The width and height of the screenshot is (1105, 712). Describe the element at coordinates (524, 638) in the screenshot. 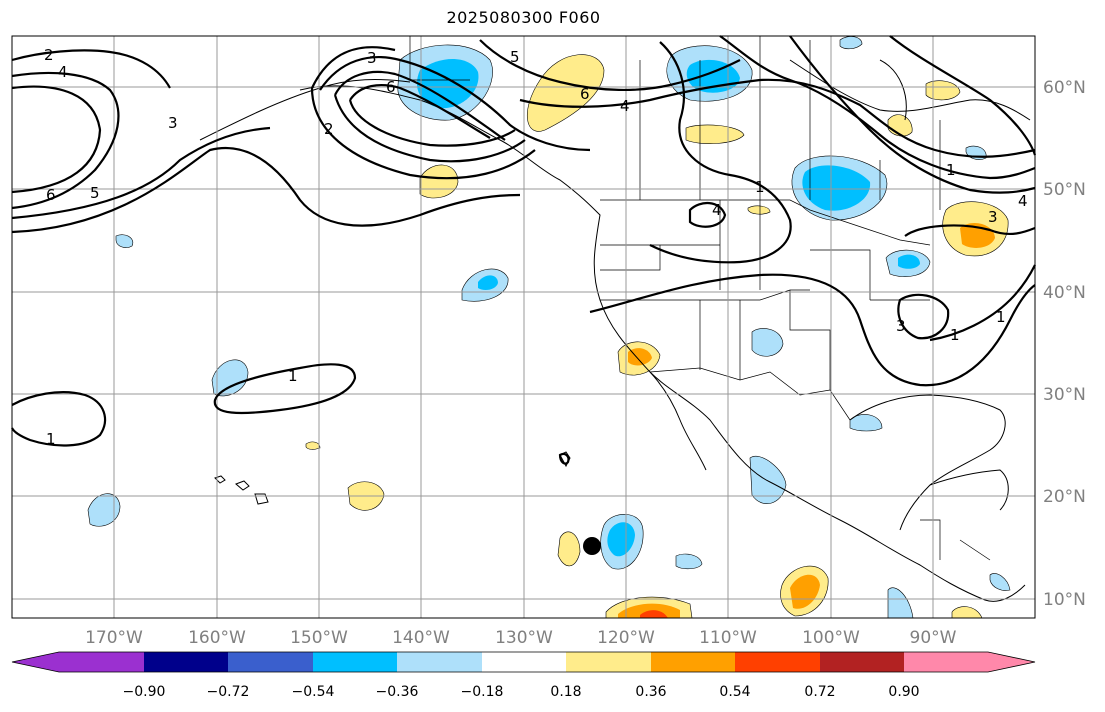

I see `lon-label: 130°W` at that location.